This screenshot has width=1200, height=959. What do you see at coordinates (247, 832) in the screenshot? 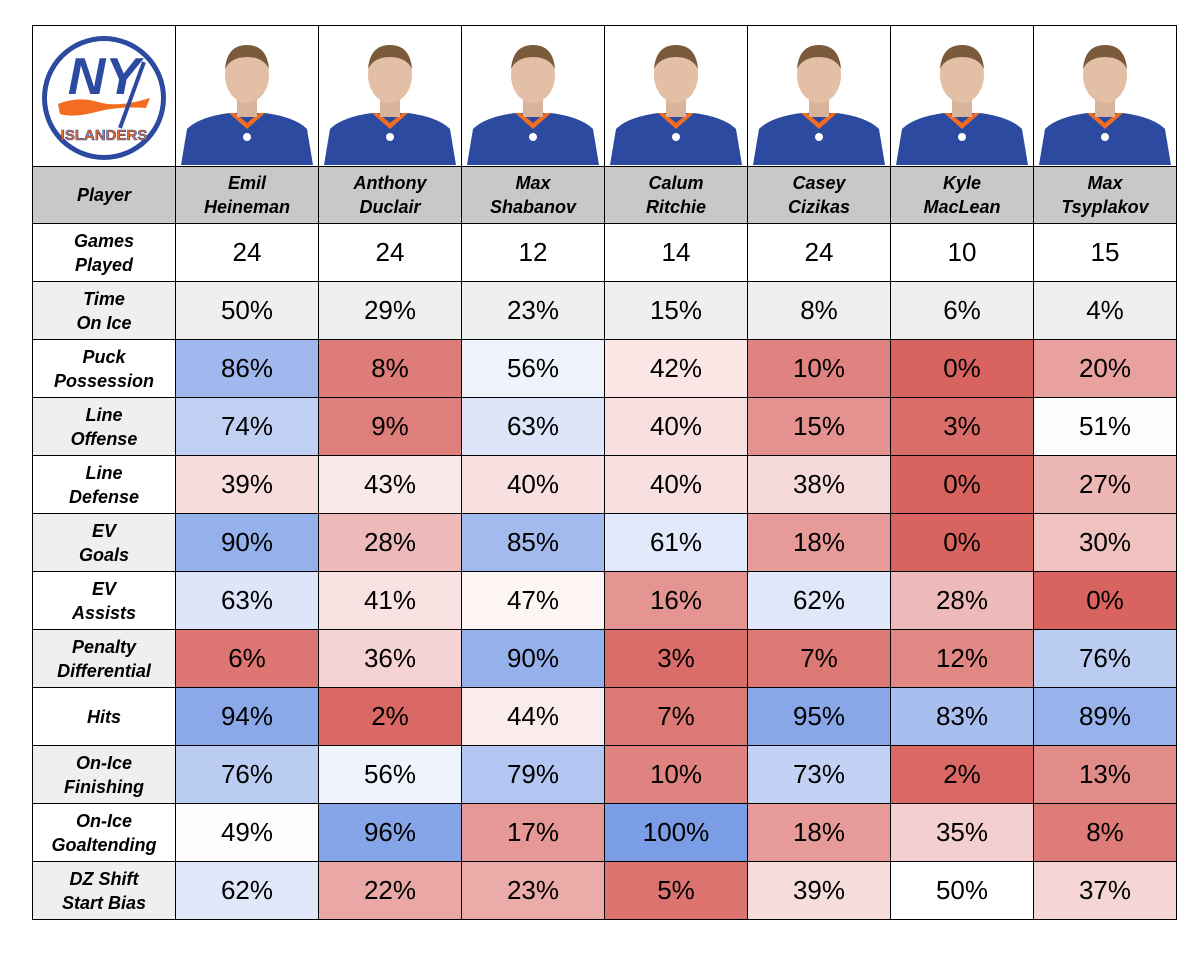
I see `metric-value-cell: 49%` at bounding box center [247, 832].